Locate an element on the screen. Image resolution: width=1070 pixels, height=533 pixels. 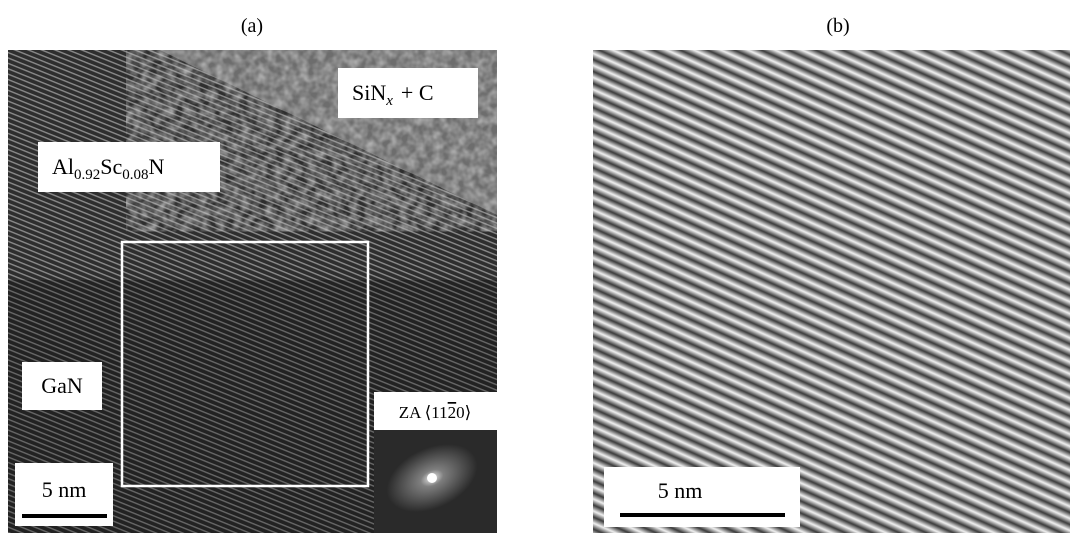
panel-label: (a) is located at coordinates (252, 26).